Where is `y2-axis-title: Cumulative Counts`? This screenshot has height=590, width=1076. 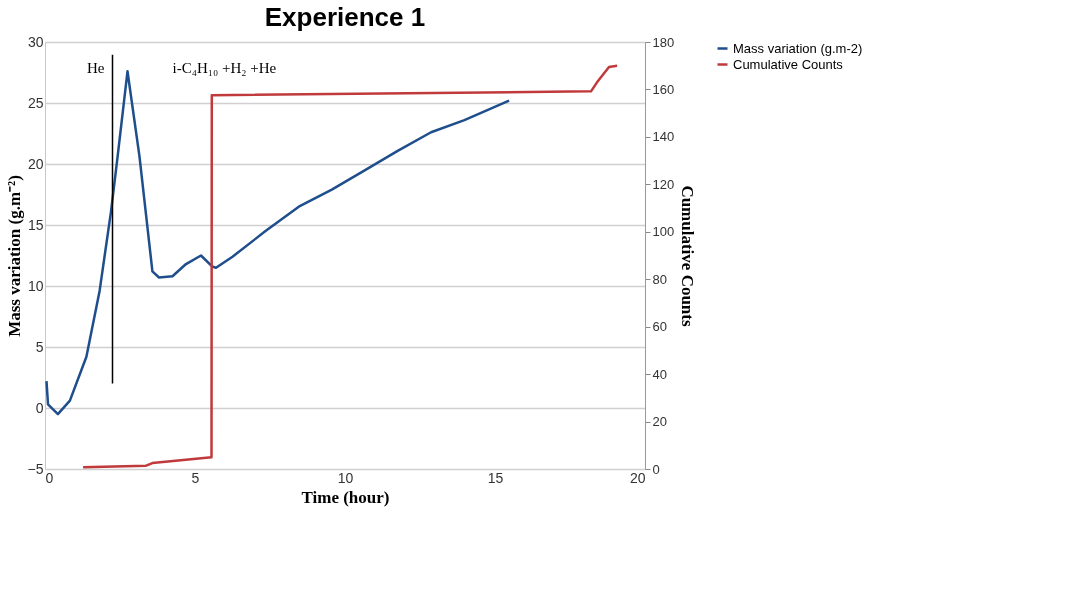 y2-axis-title: Cumulative Counts is located at coordinates (688, 256).